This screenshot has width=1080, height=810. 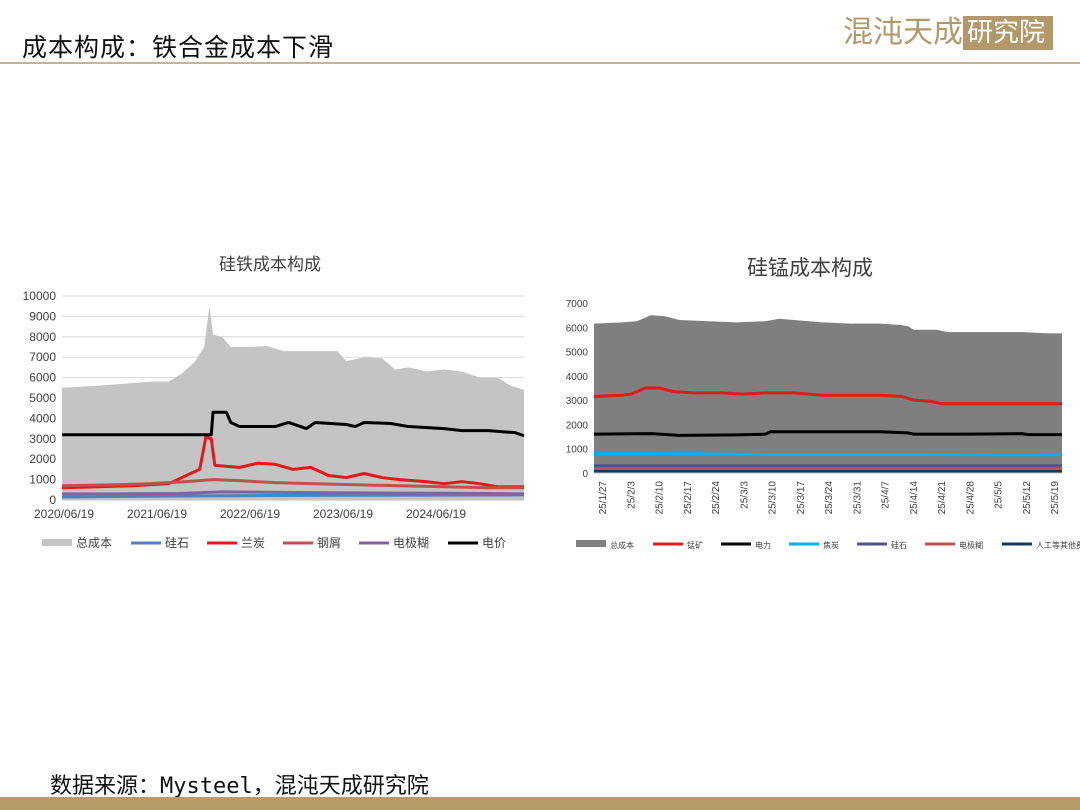 I want to click on chart-title: 硅锰成本构成, so click(x=810, y=268).